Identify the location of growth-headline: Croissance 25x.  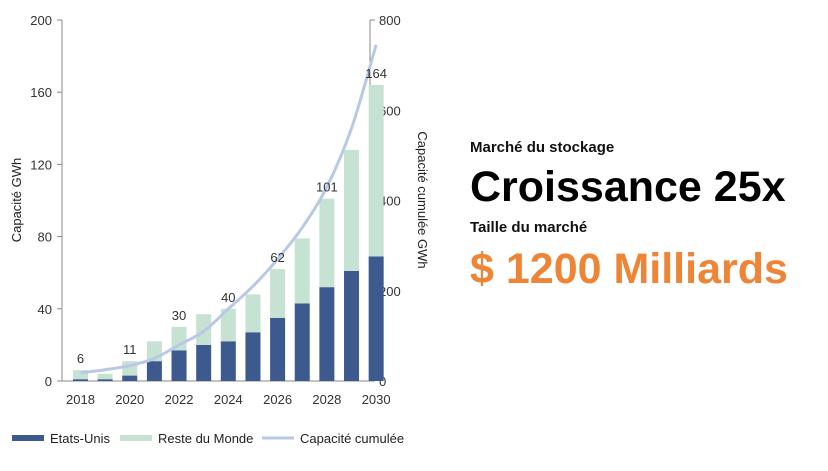
(628, 187).